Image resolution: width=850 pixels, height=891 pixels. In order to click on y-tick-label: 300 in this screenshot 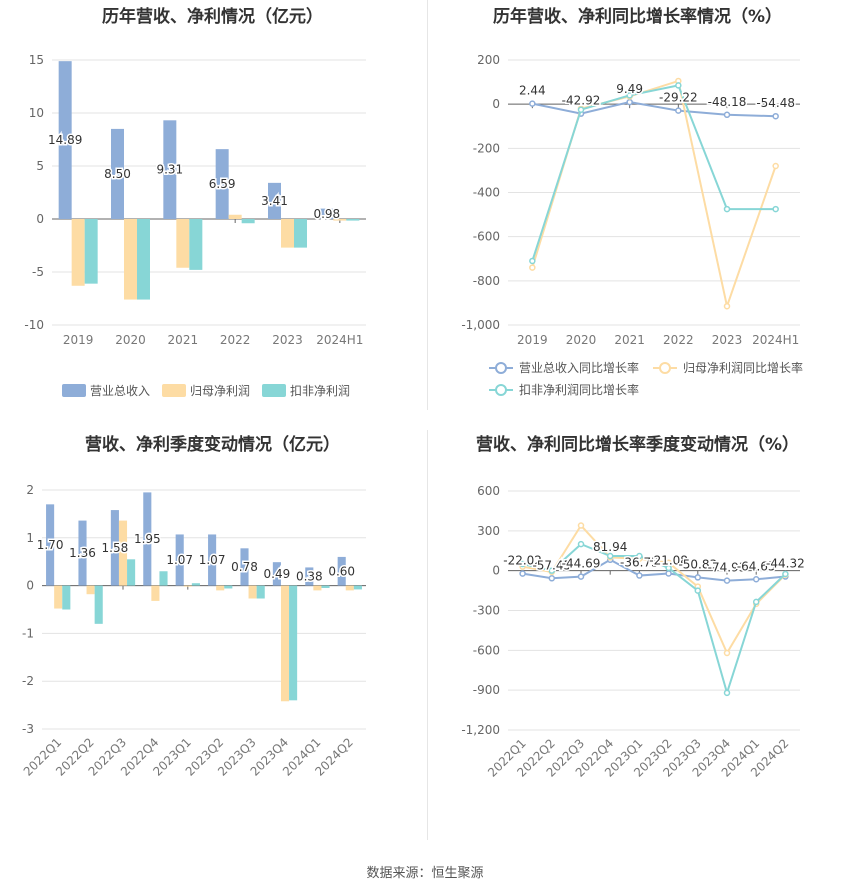, I will do `click(488, 531)`.